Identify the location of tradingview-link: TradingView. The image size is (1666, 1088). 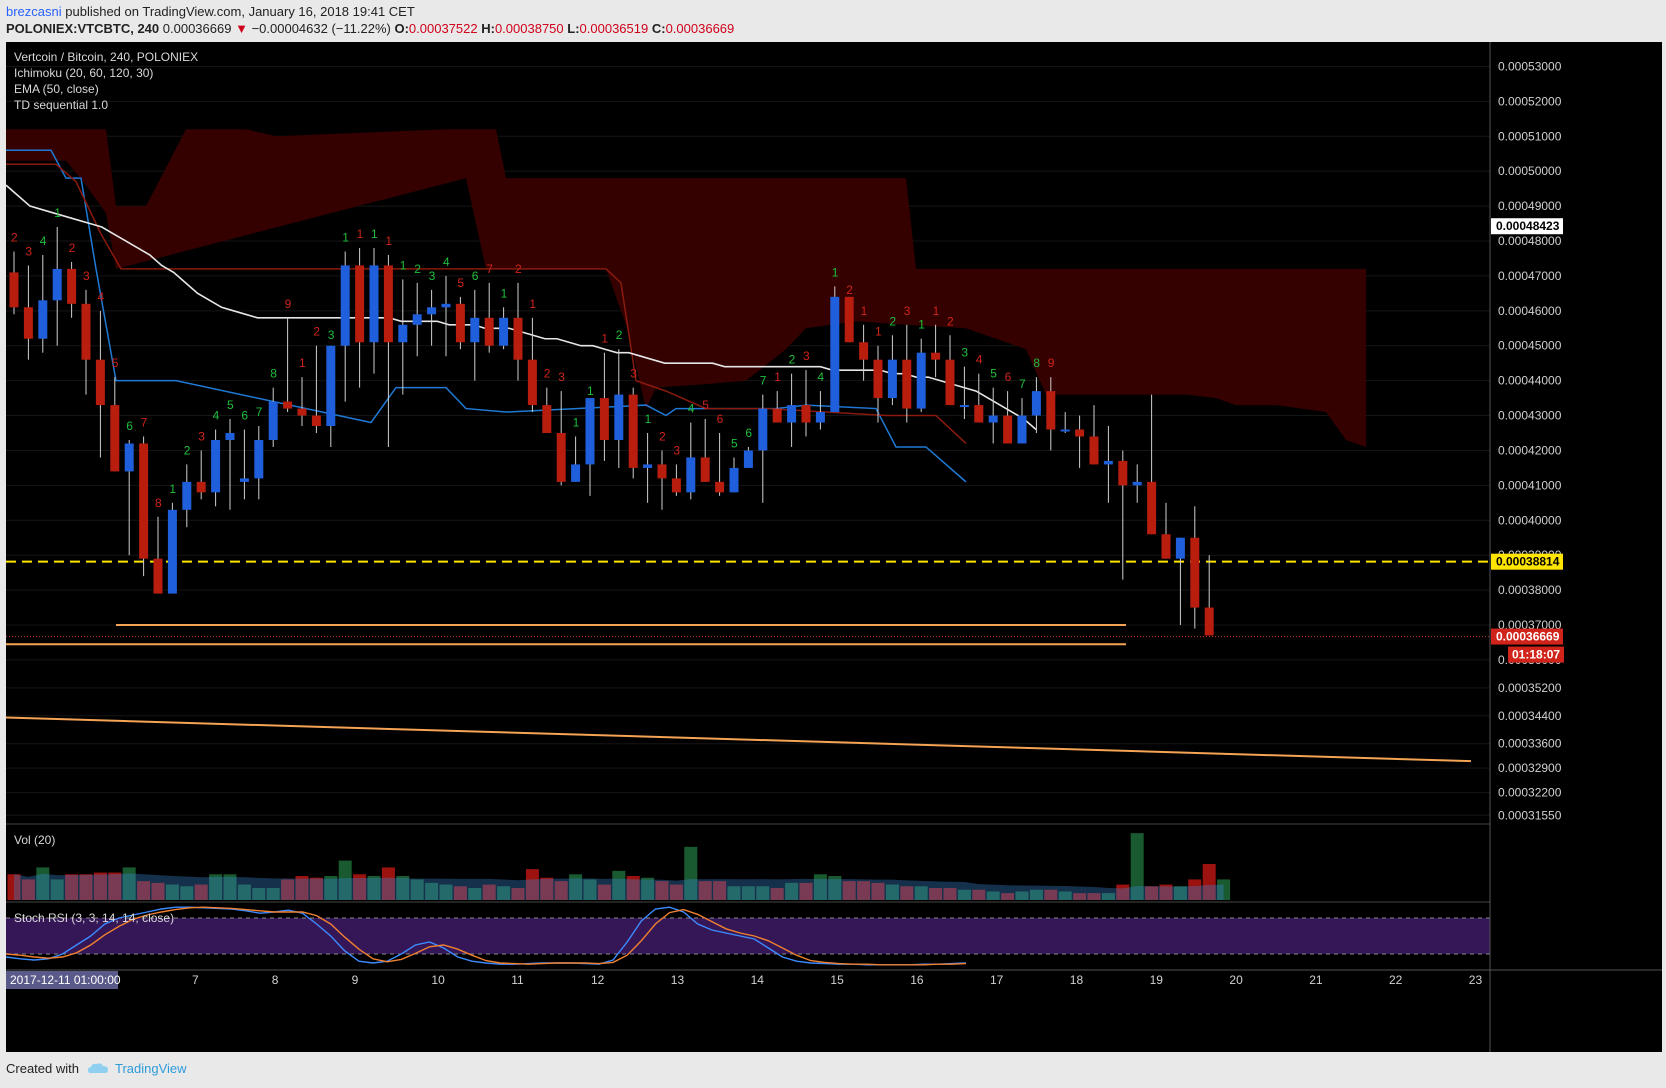
(150, 1068).